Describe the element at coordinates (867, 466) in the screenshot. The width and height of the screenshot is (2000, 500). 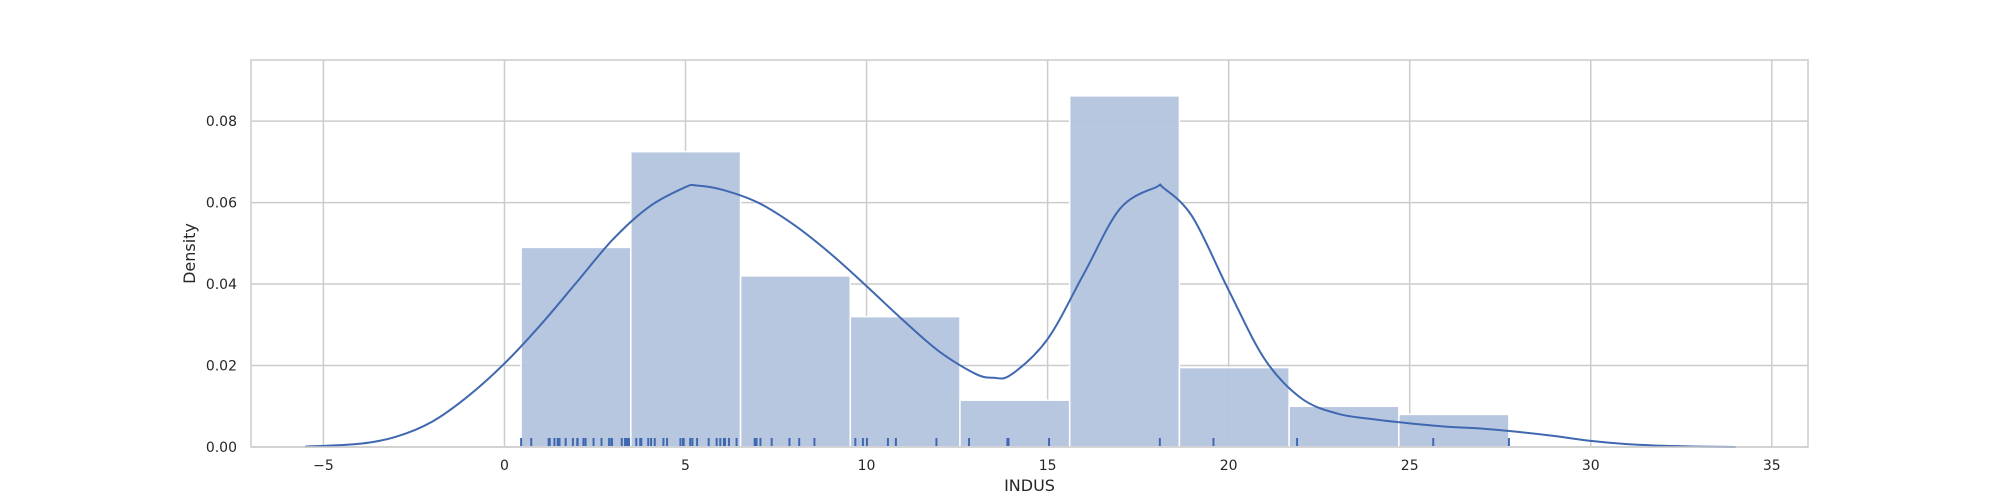
I see `x-tick-label: 10` at that location.